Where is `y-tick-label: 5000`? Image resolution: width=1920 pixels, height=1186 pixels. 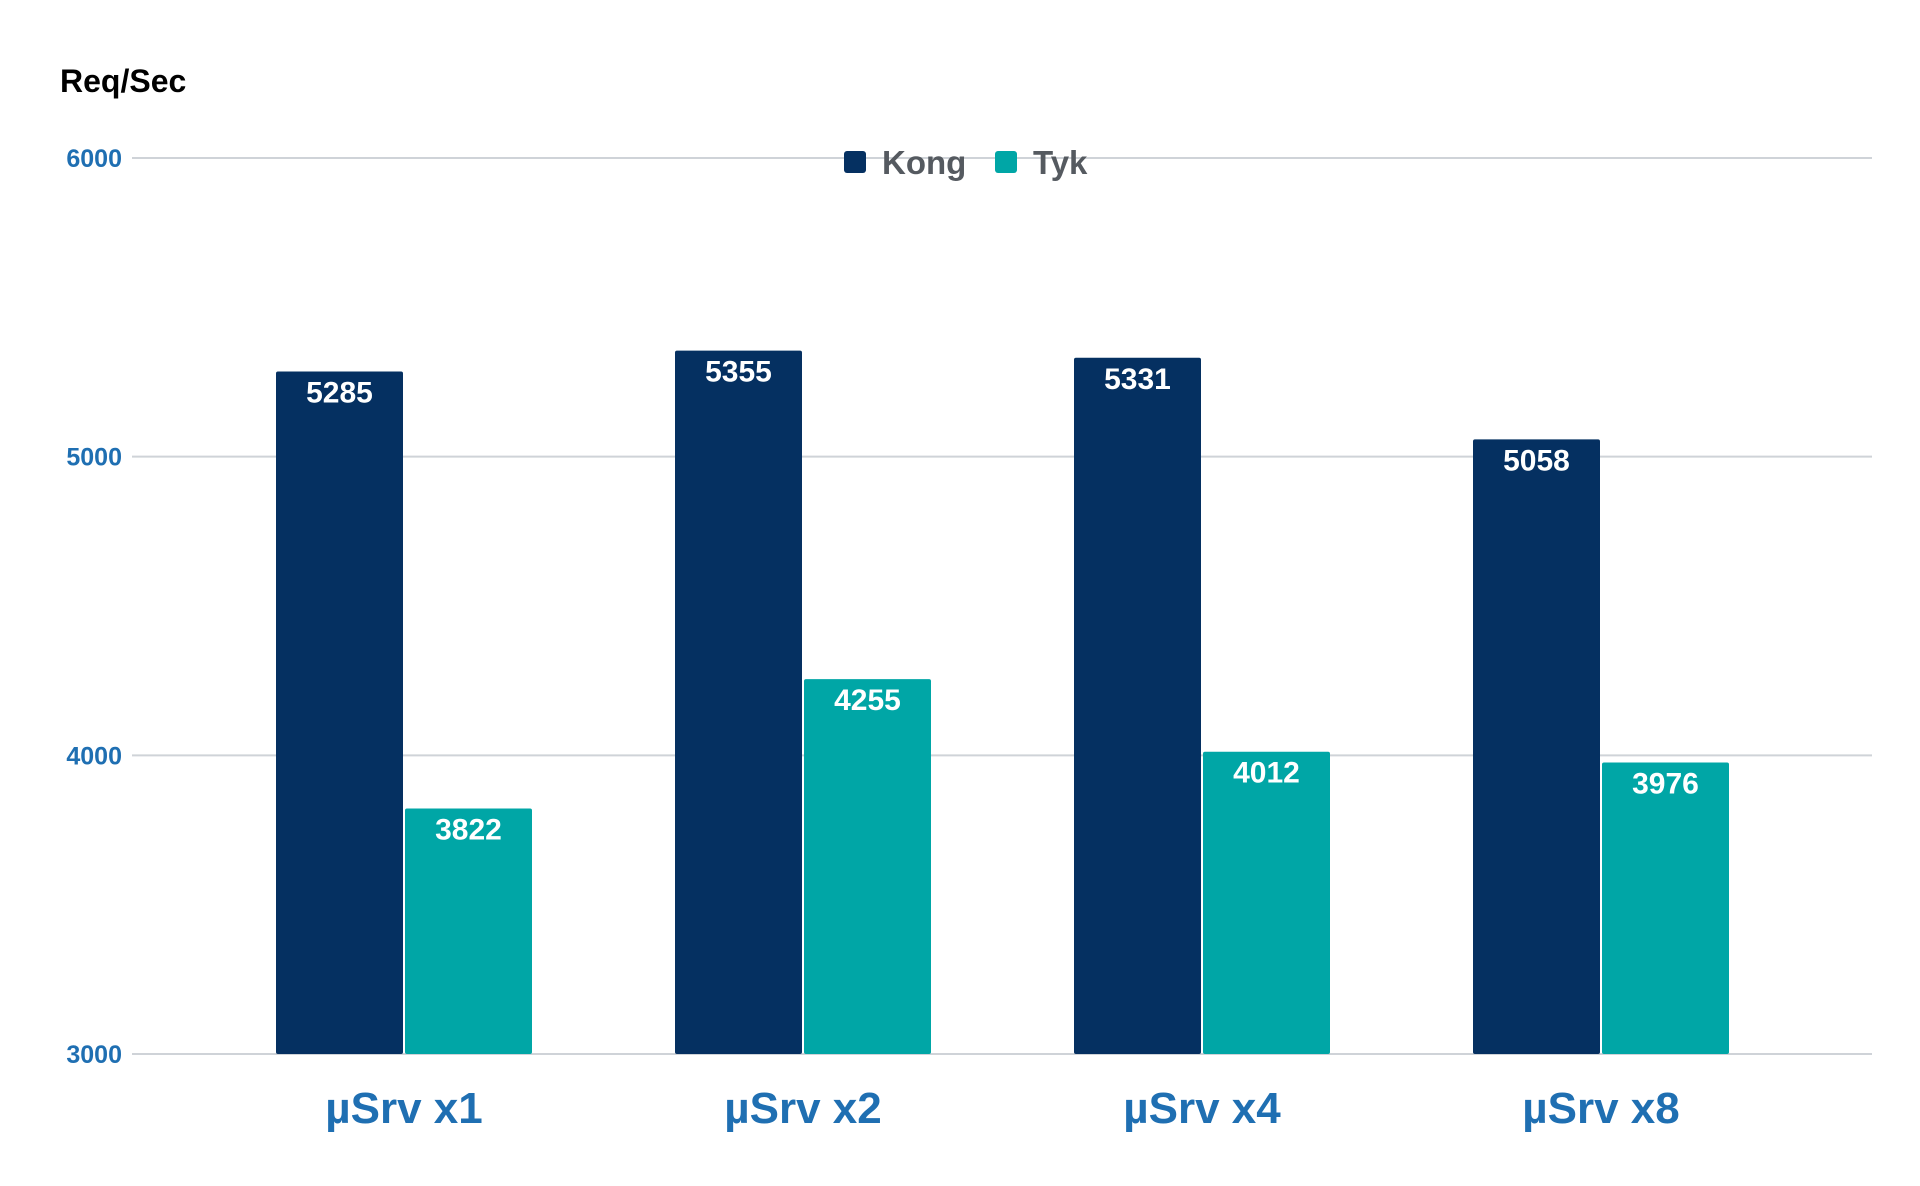
y-tick-label: 5000 is located at coordinates (94, 458).